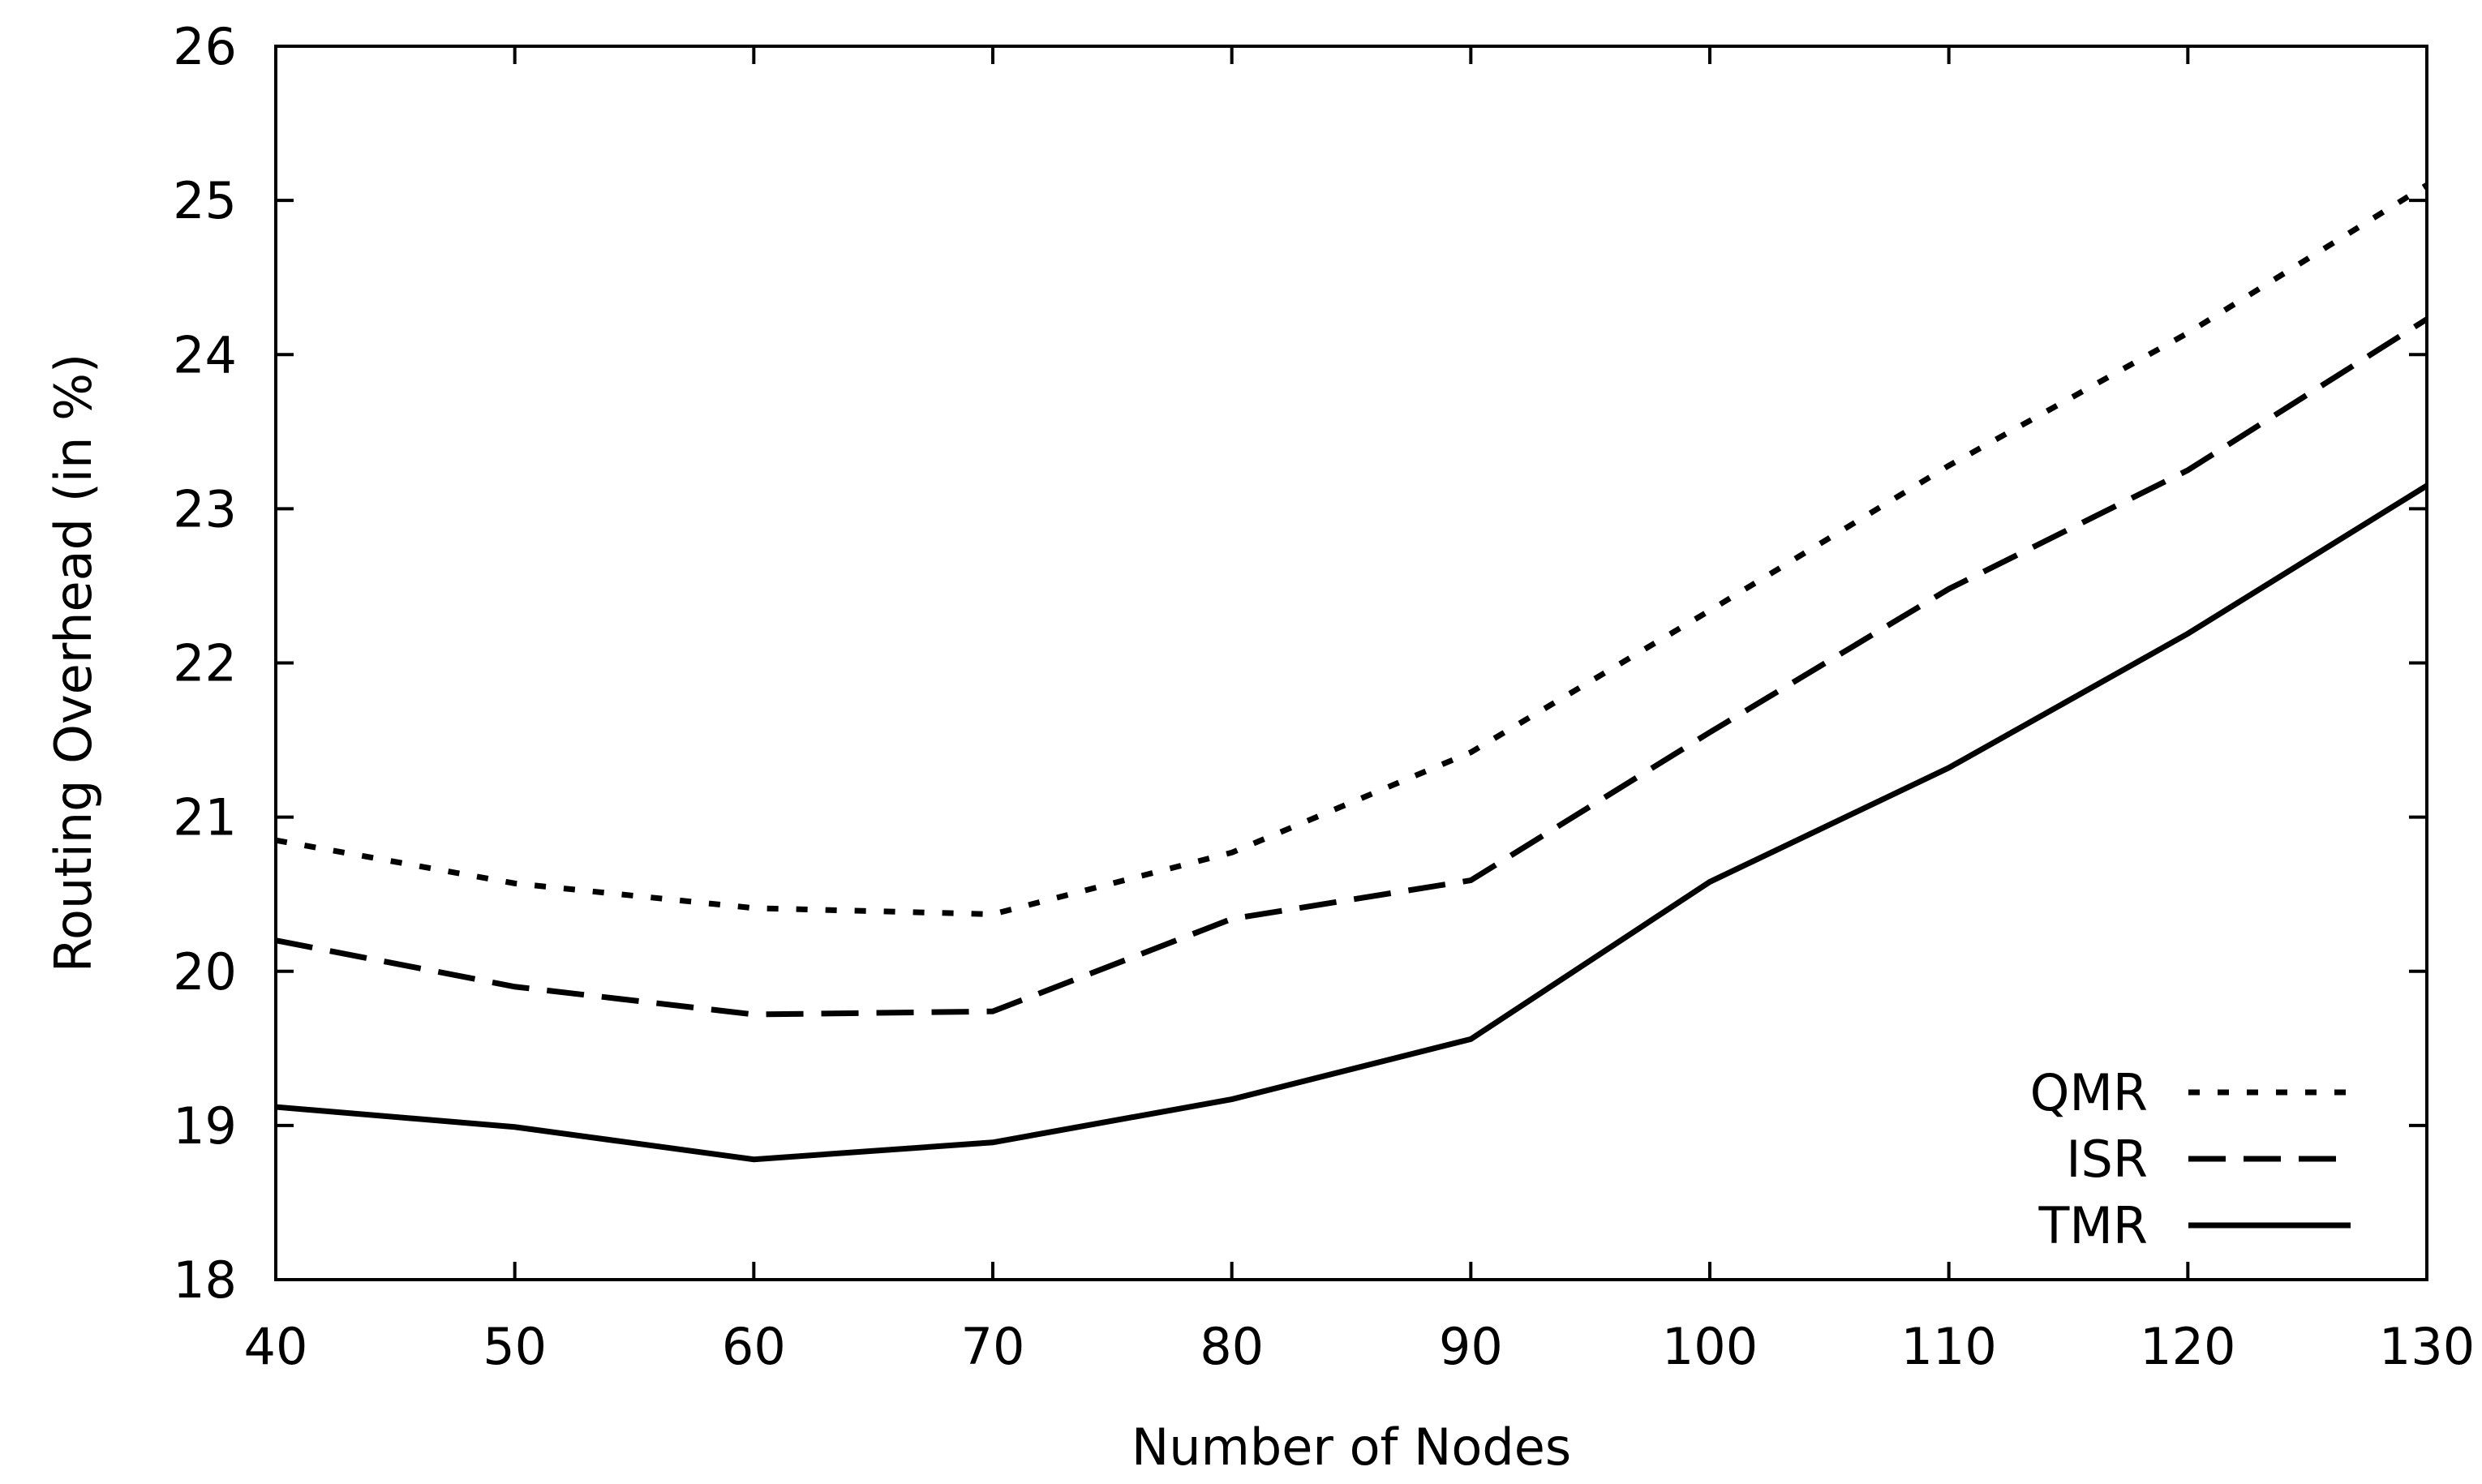 This screenshot has width=2482, height=1484. Describe the element at coordinates (2188, 1346) in the screenshot. I see `x-tick-label: 120` at that location.